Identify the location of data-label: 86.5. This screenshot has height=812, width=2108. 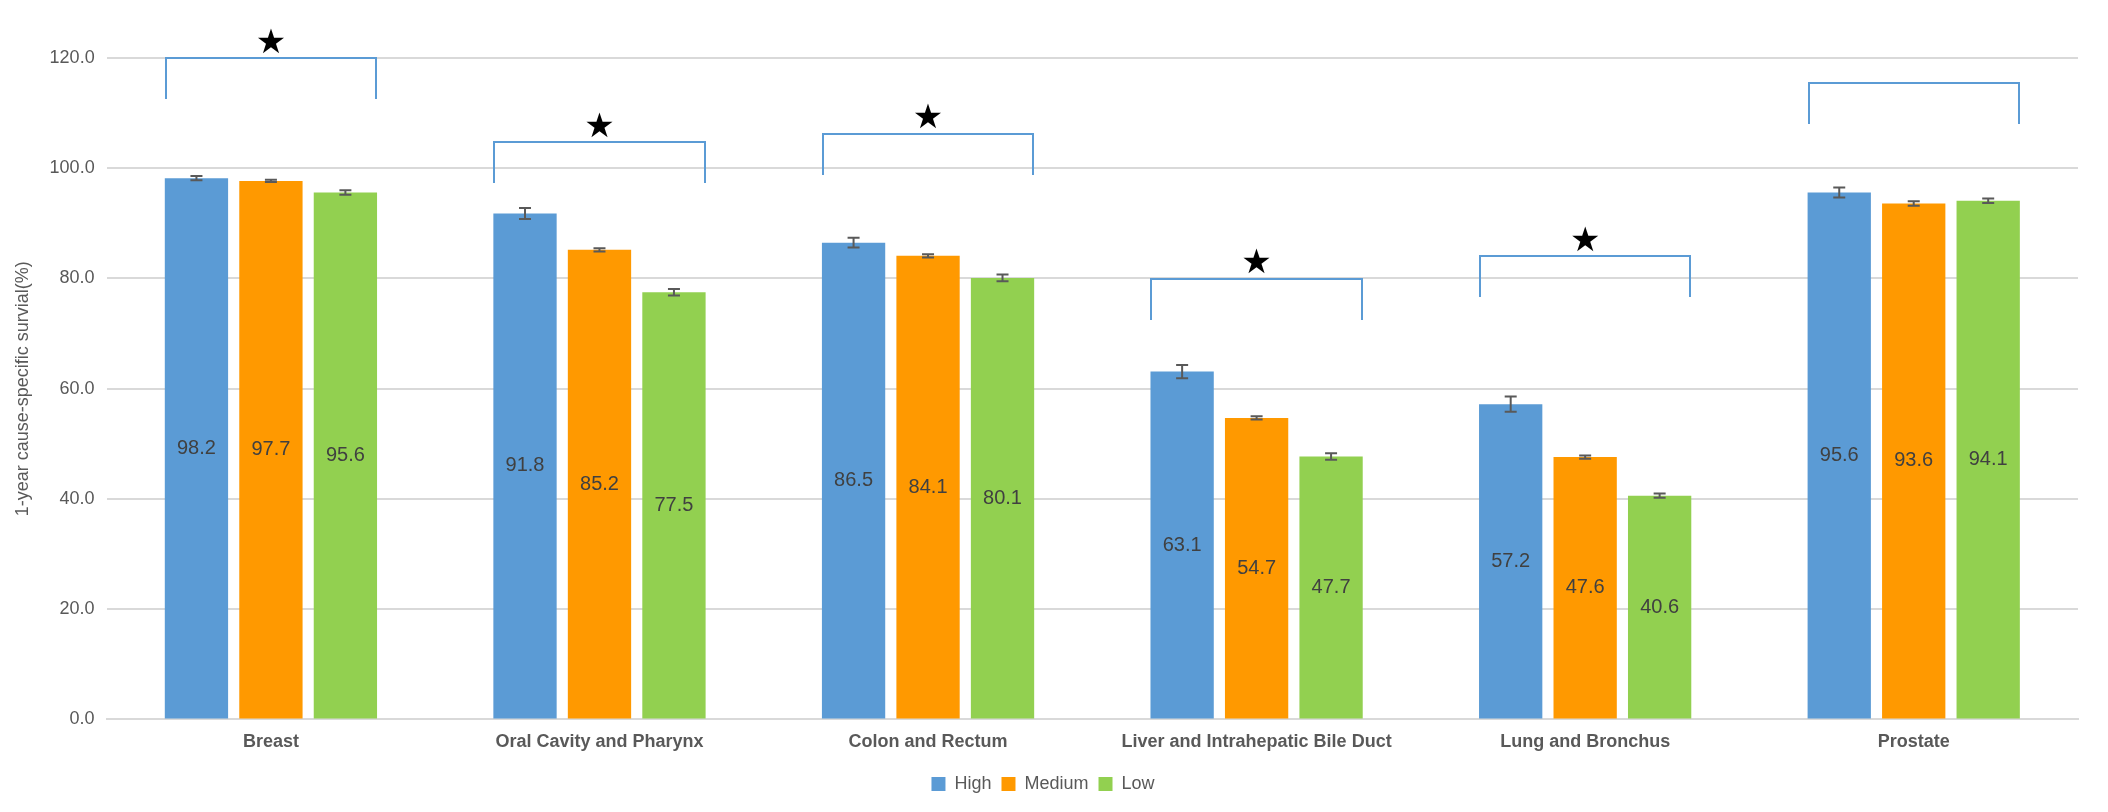
(854, 479).